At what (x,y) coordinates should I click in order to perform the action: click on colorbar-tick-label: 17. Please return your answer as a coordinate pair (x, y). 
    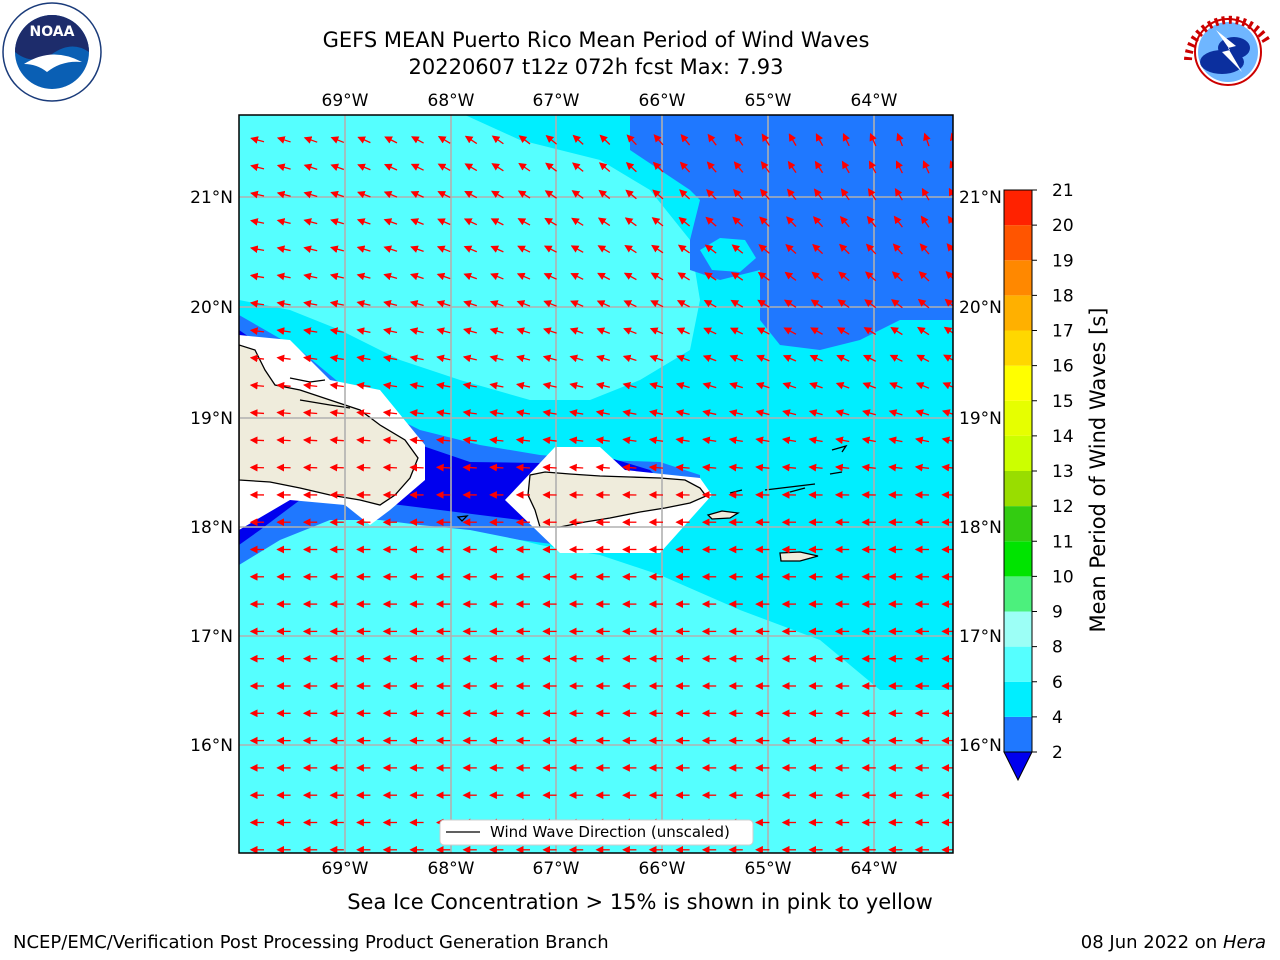
    Looking at the image, I should click on (1063, 332).